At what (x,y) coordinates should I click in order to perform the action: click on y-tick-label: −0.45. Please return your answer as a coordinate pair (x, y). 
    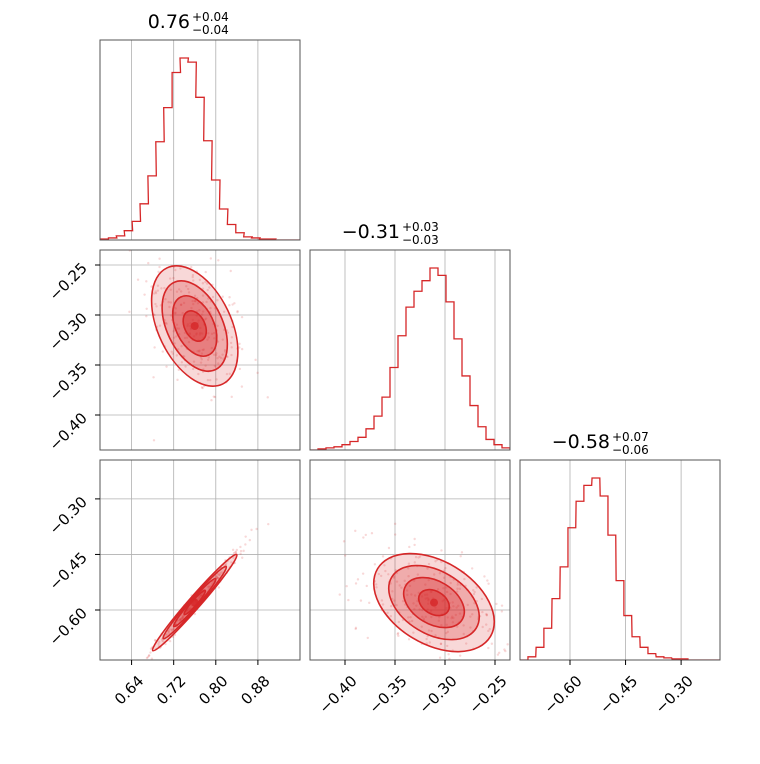
    Looking at the image, I should click on (68, 571).